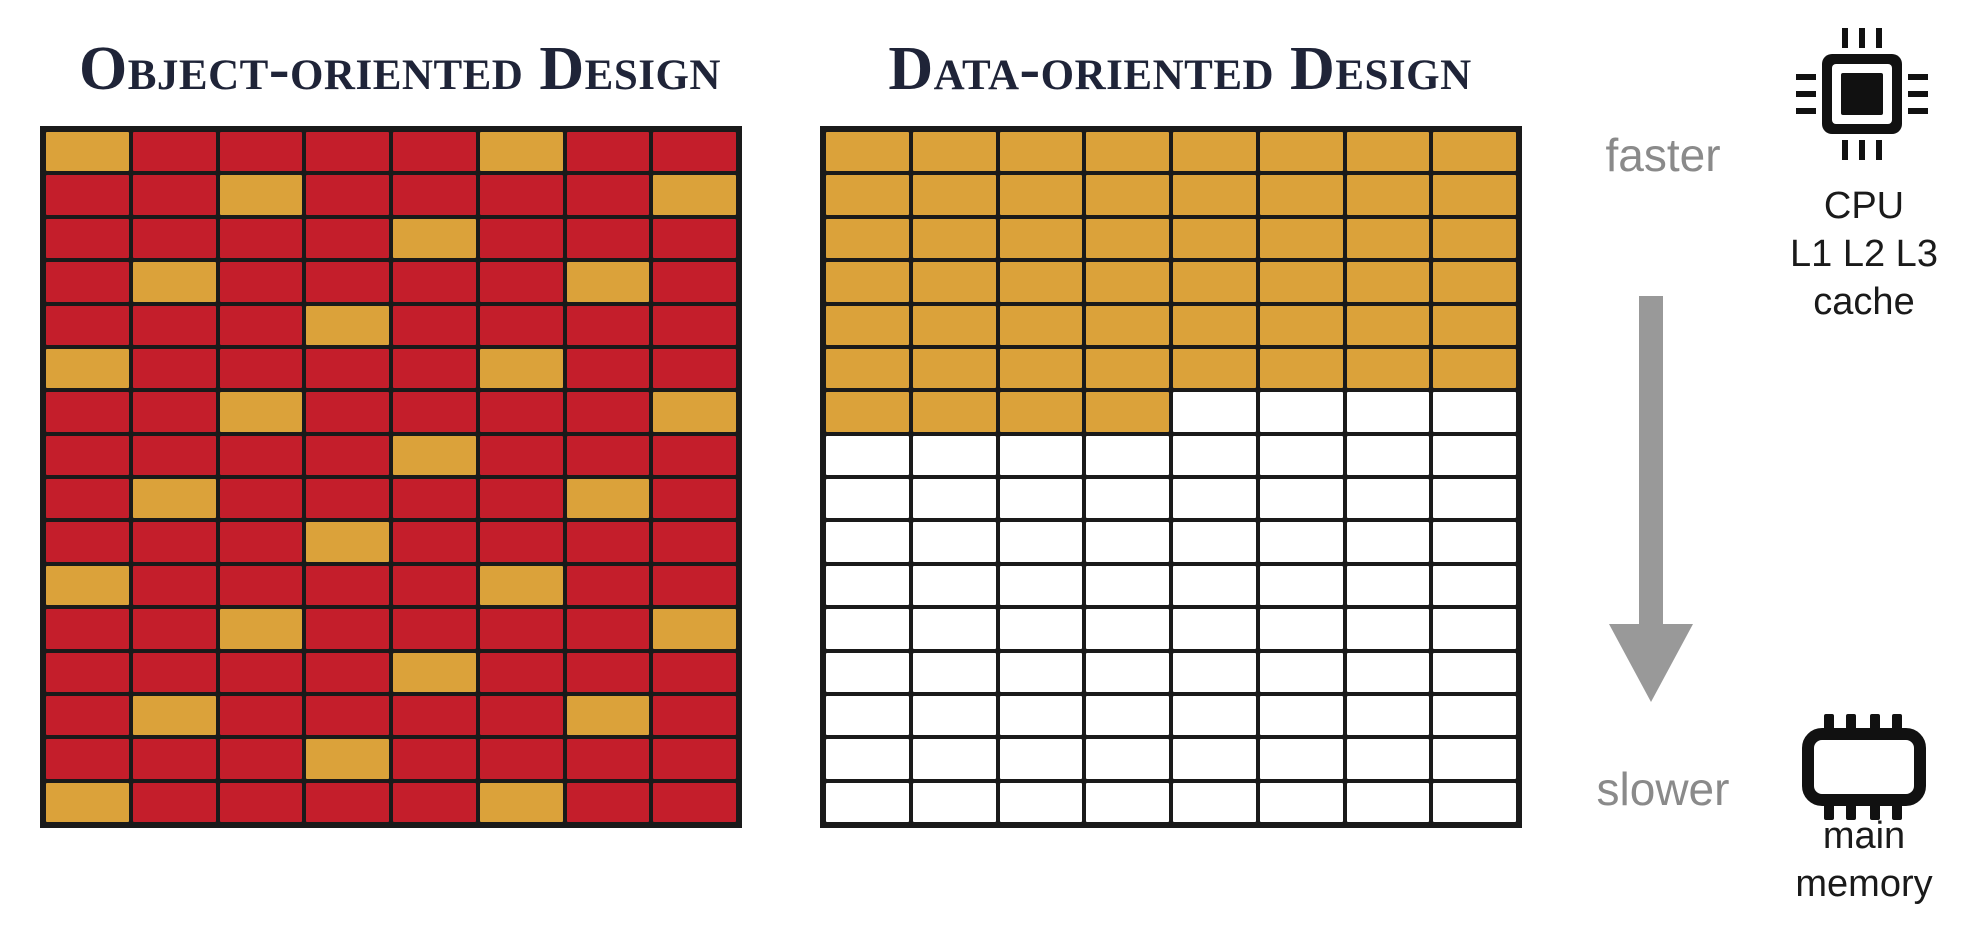 This screenshot has width=1974, height=940. Describe the element at coordinates (1862, 94) in the screenshot. I see `cpu-chip-icon` at that location.